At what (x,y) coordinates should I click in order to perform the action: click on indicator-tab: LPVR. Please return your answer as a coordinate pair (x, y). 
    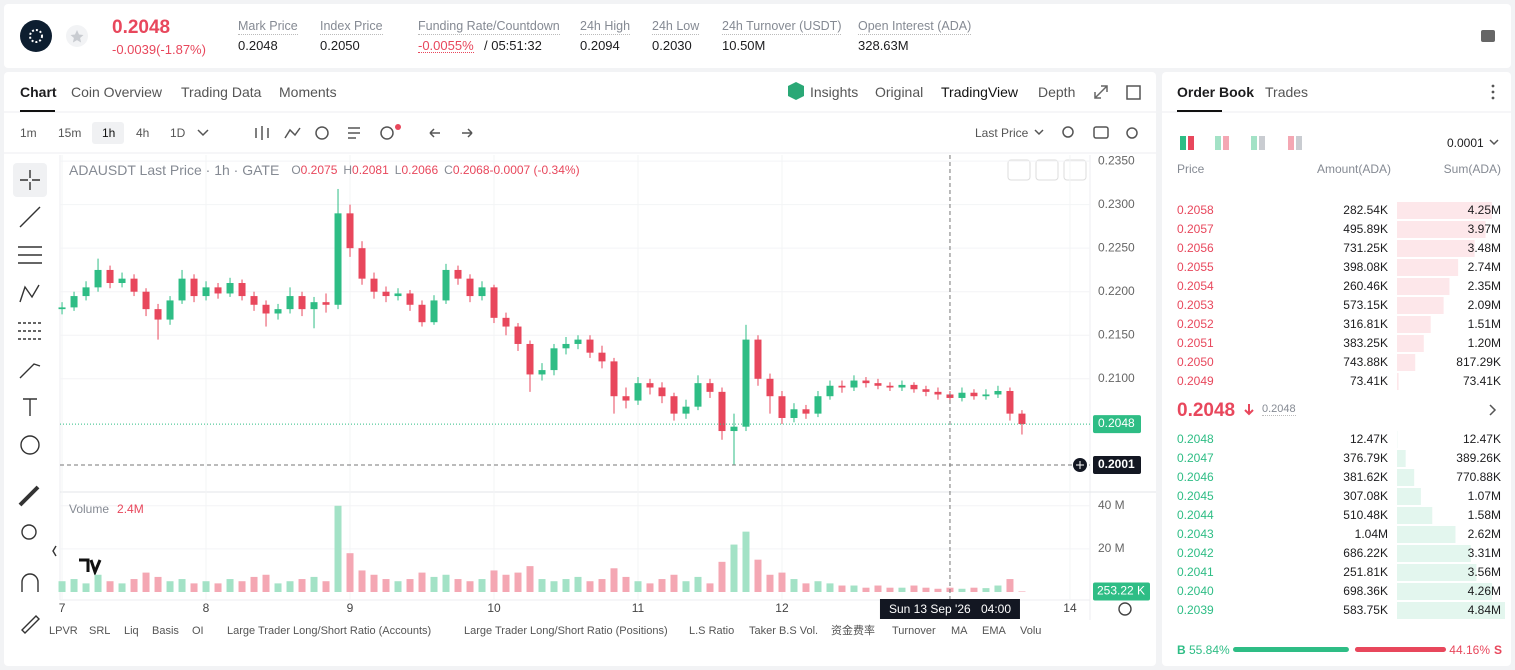
    Looking at the image, I should click on (63, 631).